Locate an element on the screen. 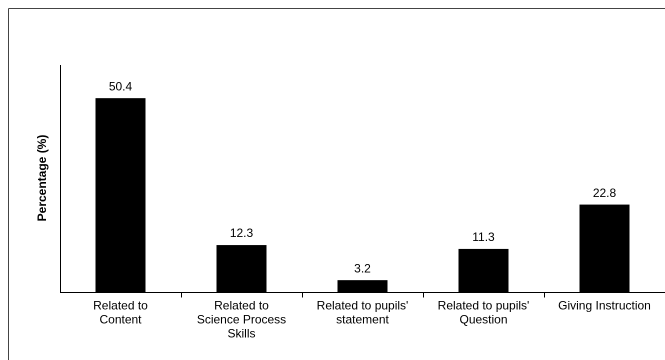 The image size is (665, 360). value-label: 3.2 is located at coordinates (362, 268).